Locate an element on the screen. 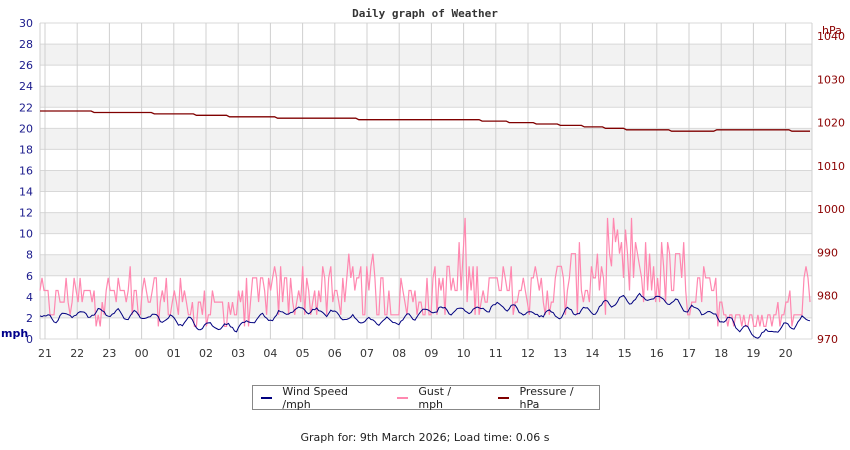 This screenshot has height=450, width=850. svg-text: 6 is located at coordinates (29, 276).